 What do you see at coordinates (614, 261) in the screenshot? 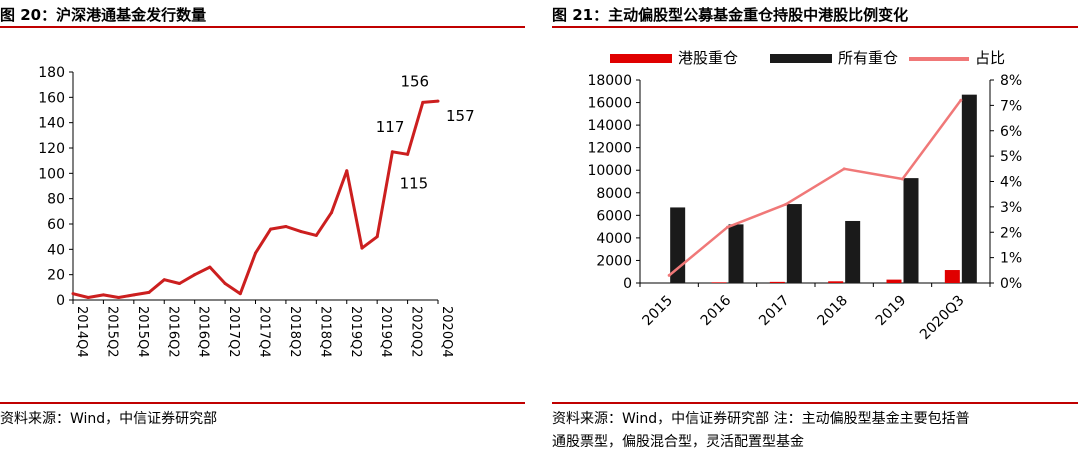
I see `right-left-tick-label: 2000` at bounding box center [614, 261].